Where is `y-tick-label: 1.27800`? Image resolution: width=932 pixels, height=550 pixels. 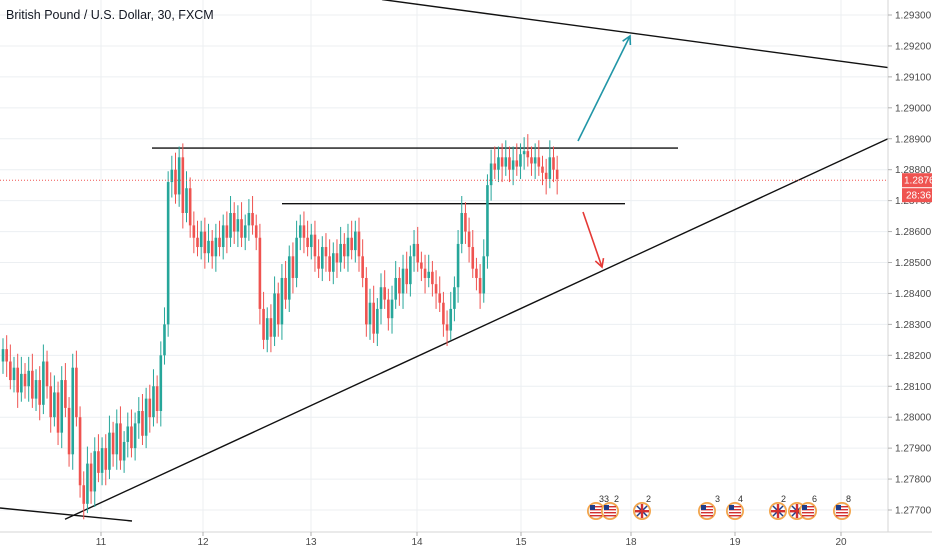
y-tick-label: 1.27800 is located at coordinates (913, 480).